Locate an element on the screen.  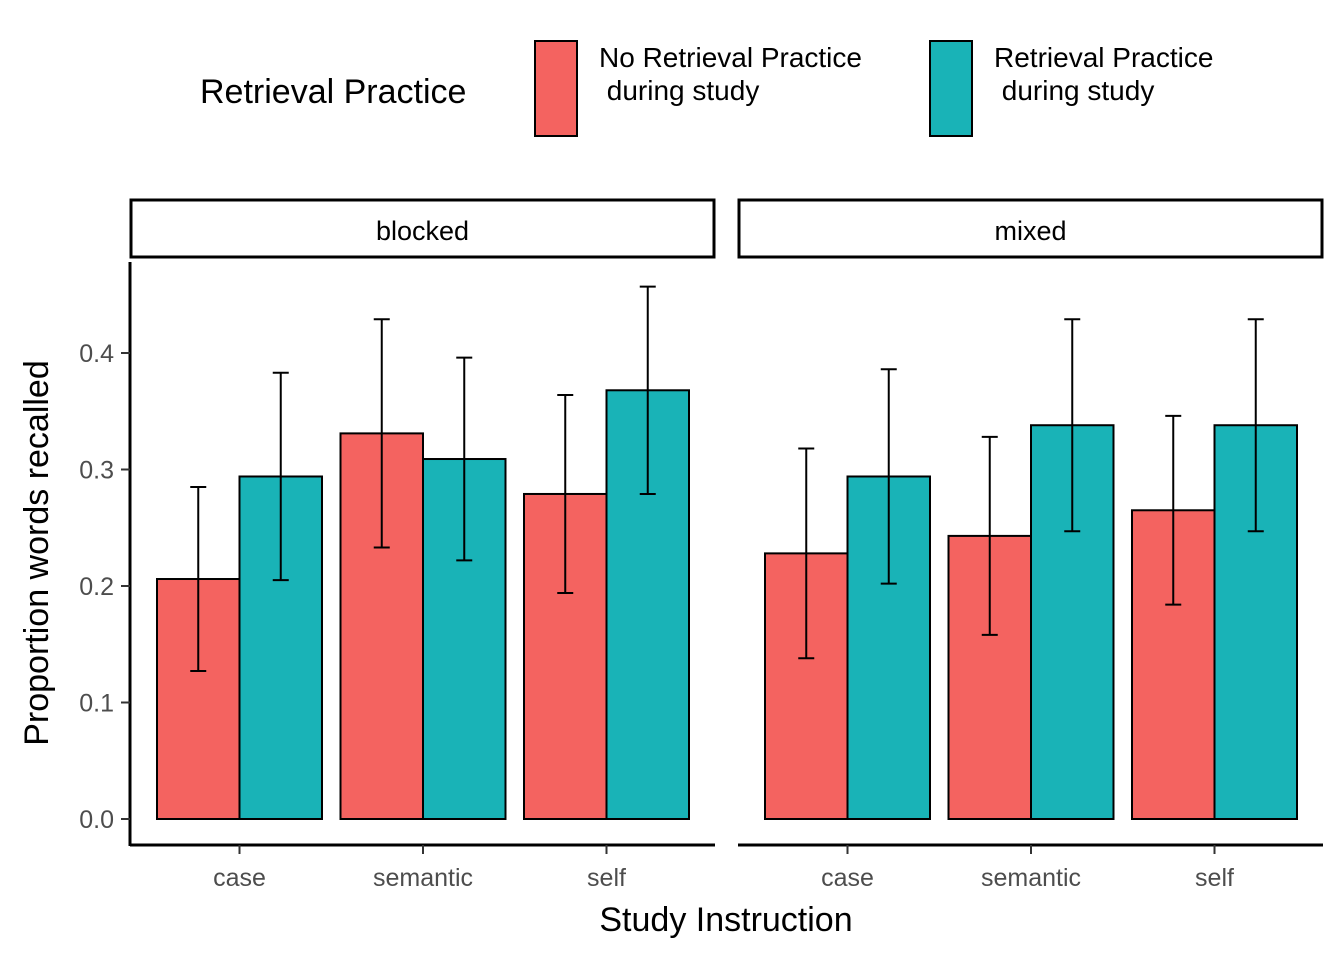
x-tick-label-blocked-case: case is located at coordinates (239, 878).